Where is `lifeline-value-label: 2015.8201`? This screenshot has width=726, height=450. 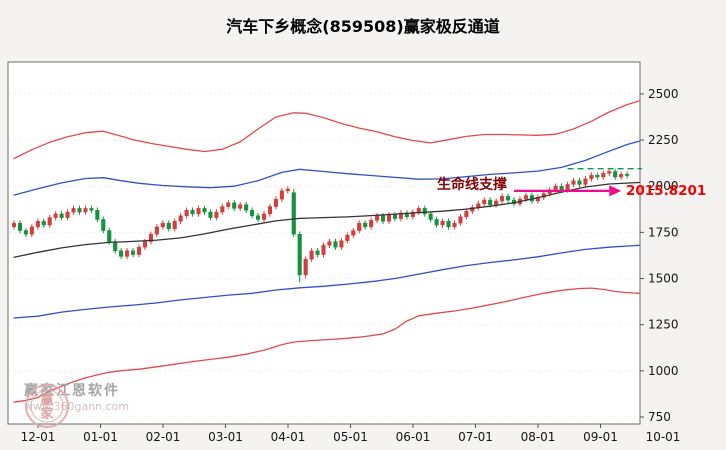
lifeline-value-label: 2015.8201 is located at coordinates (666, 191).